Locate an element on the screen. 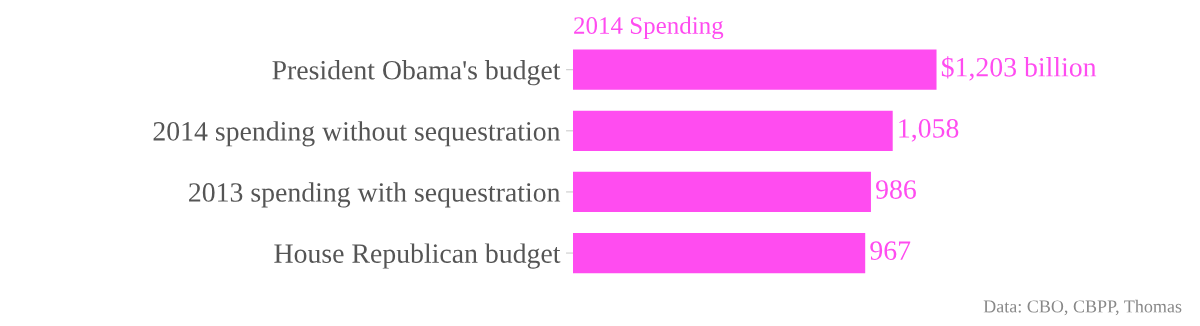 The width and height of the screenshot is (1200, 326). data-label: 1,058 is located at coordinates (929, 130).